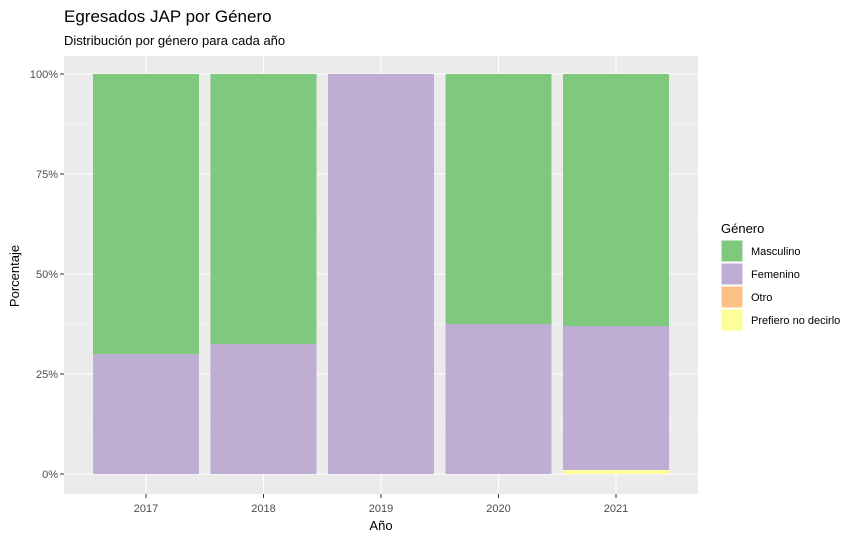  Describe the element at coordinates (732, 274) in the screenshot. I see `legend-swatch-femenino` at that location.